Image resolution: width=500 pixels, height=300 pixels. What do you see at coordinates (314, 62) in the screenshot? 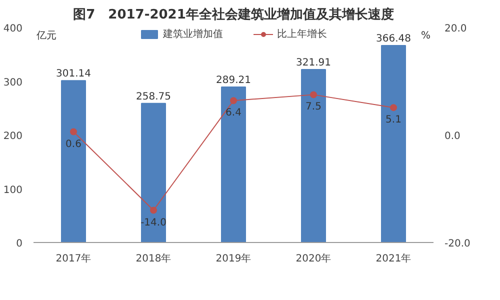
I see `data-label: 321.91` at bounding box center [314, 62].